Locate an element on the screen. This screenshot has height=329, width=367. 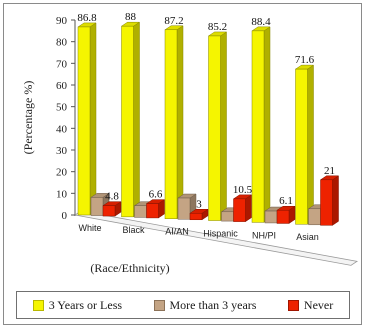
data-label-4-0: 88.4 is located at coordinates (261, 22).